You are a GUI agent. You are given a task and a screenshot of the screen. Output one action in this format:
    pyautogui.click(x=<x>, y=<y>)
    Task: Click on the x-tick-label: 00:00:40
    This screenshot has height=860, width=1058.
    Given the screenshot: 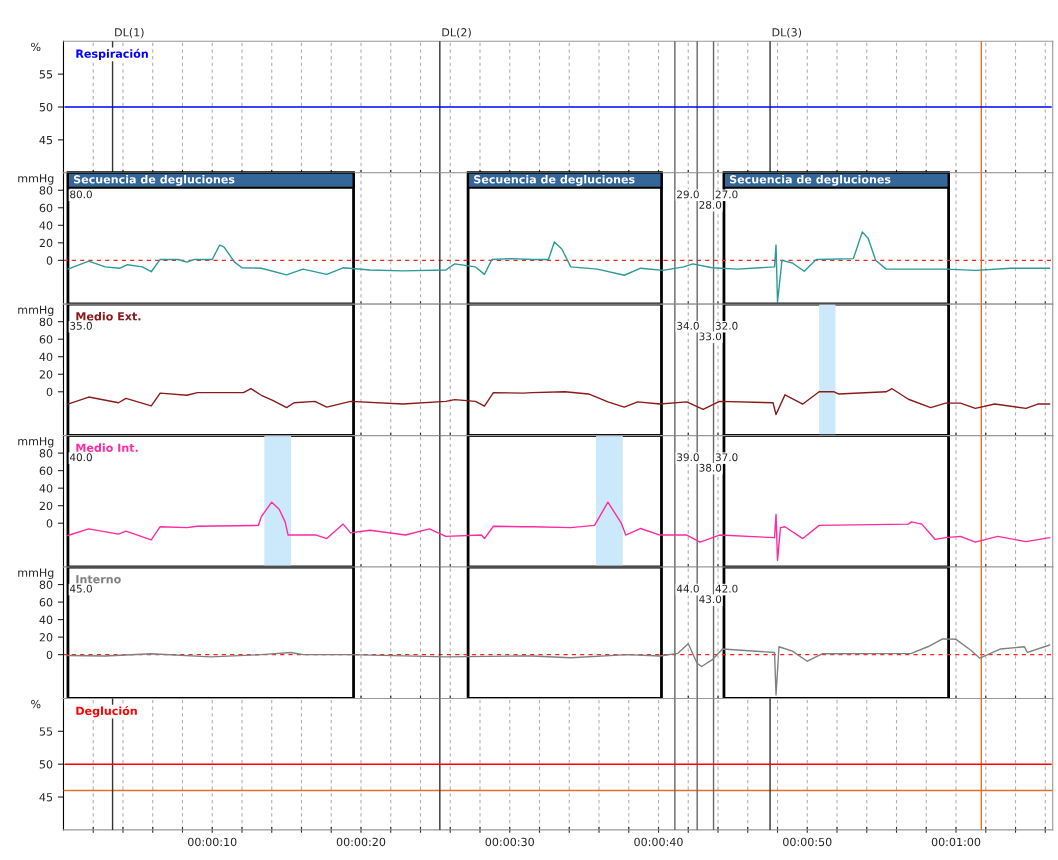 What is the action you would take?
    pyautogui.click(x=658, y=842)
    